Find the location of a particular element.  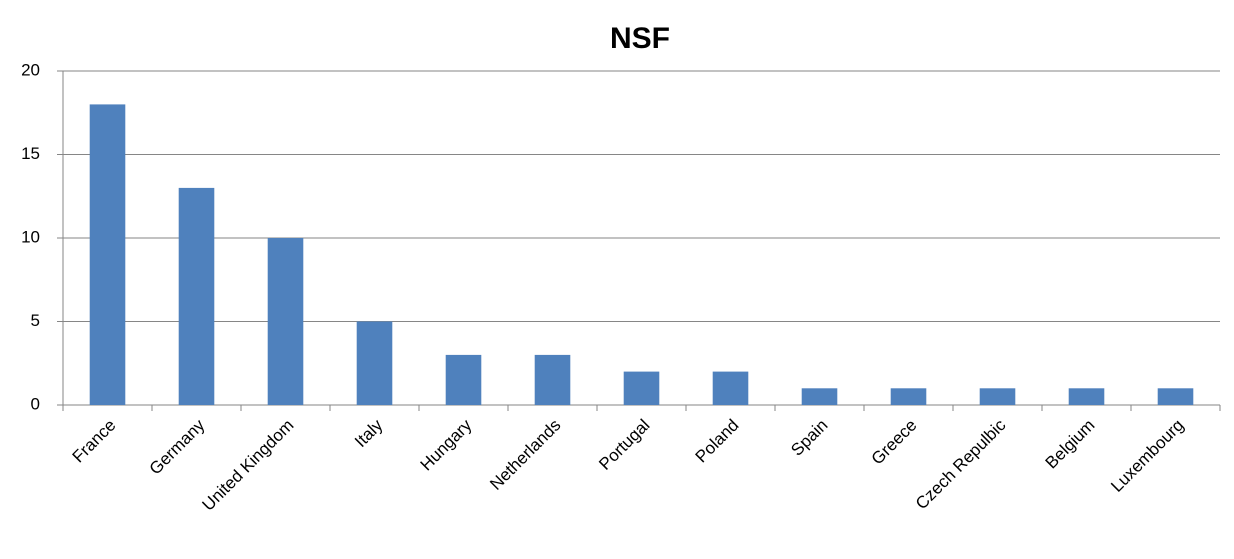

x-tick-label: United Kingdom is located at coordinates (248, 465).